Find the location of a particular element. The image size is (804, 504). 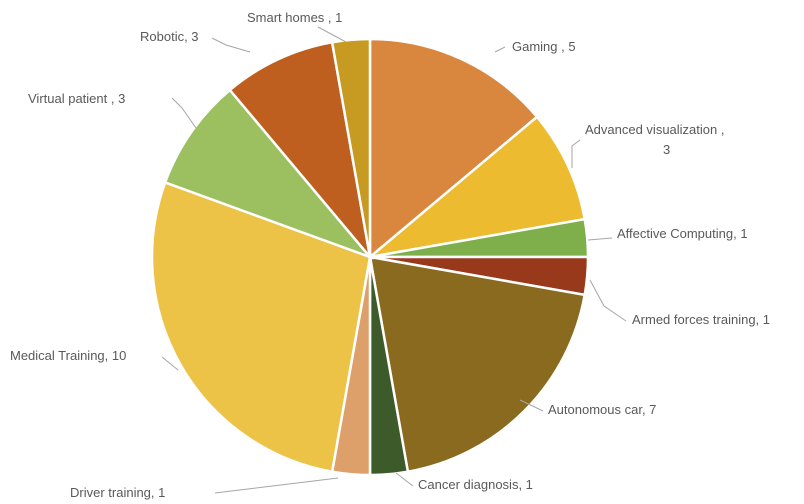

data-label-gaming: Gaming , 5 is located at coordinates (544, 46).